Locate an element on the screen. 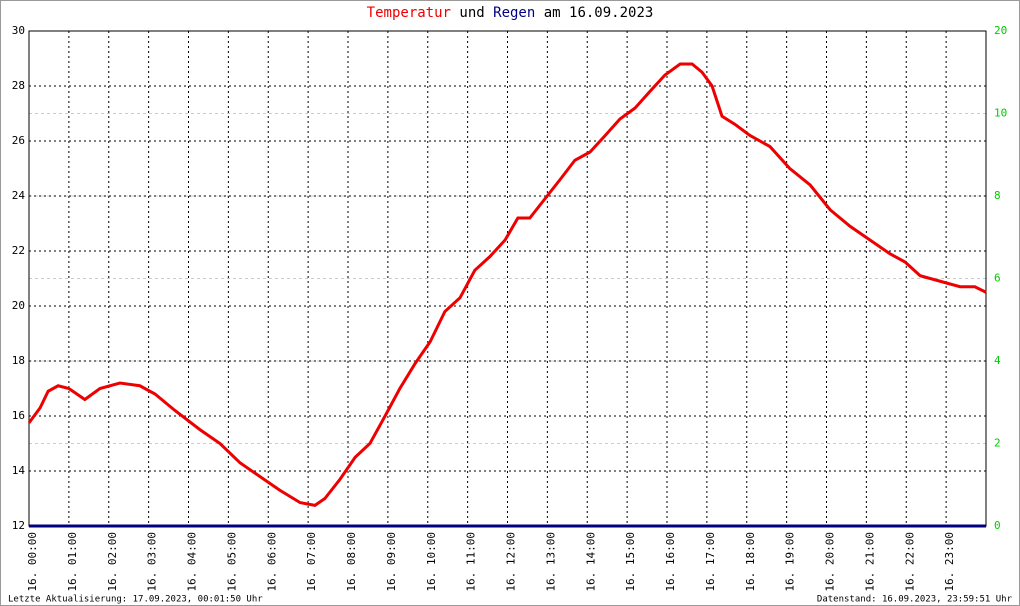 Image resolution: width=1020 pixels, height=606 pixels. x-tick-label: 16. 10:00 is located at coordinates (431, 562).